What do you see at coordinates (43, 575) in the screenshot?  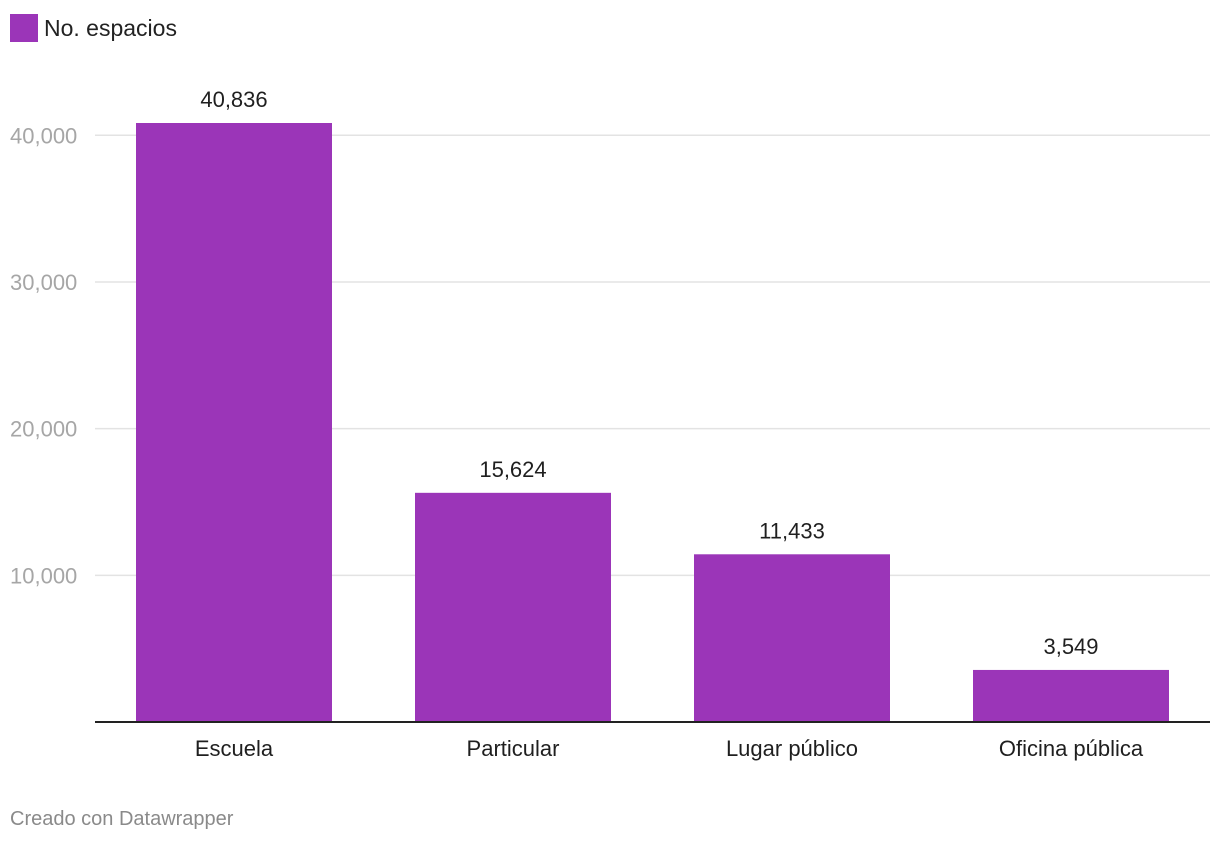 I see `y-tick-label: 10,000` at bounding box center [43, 575].